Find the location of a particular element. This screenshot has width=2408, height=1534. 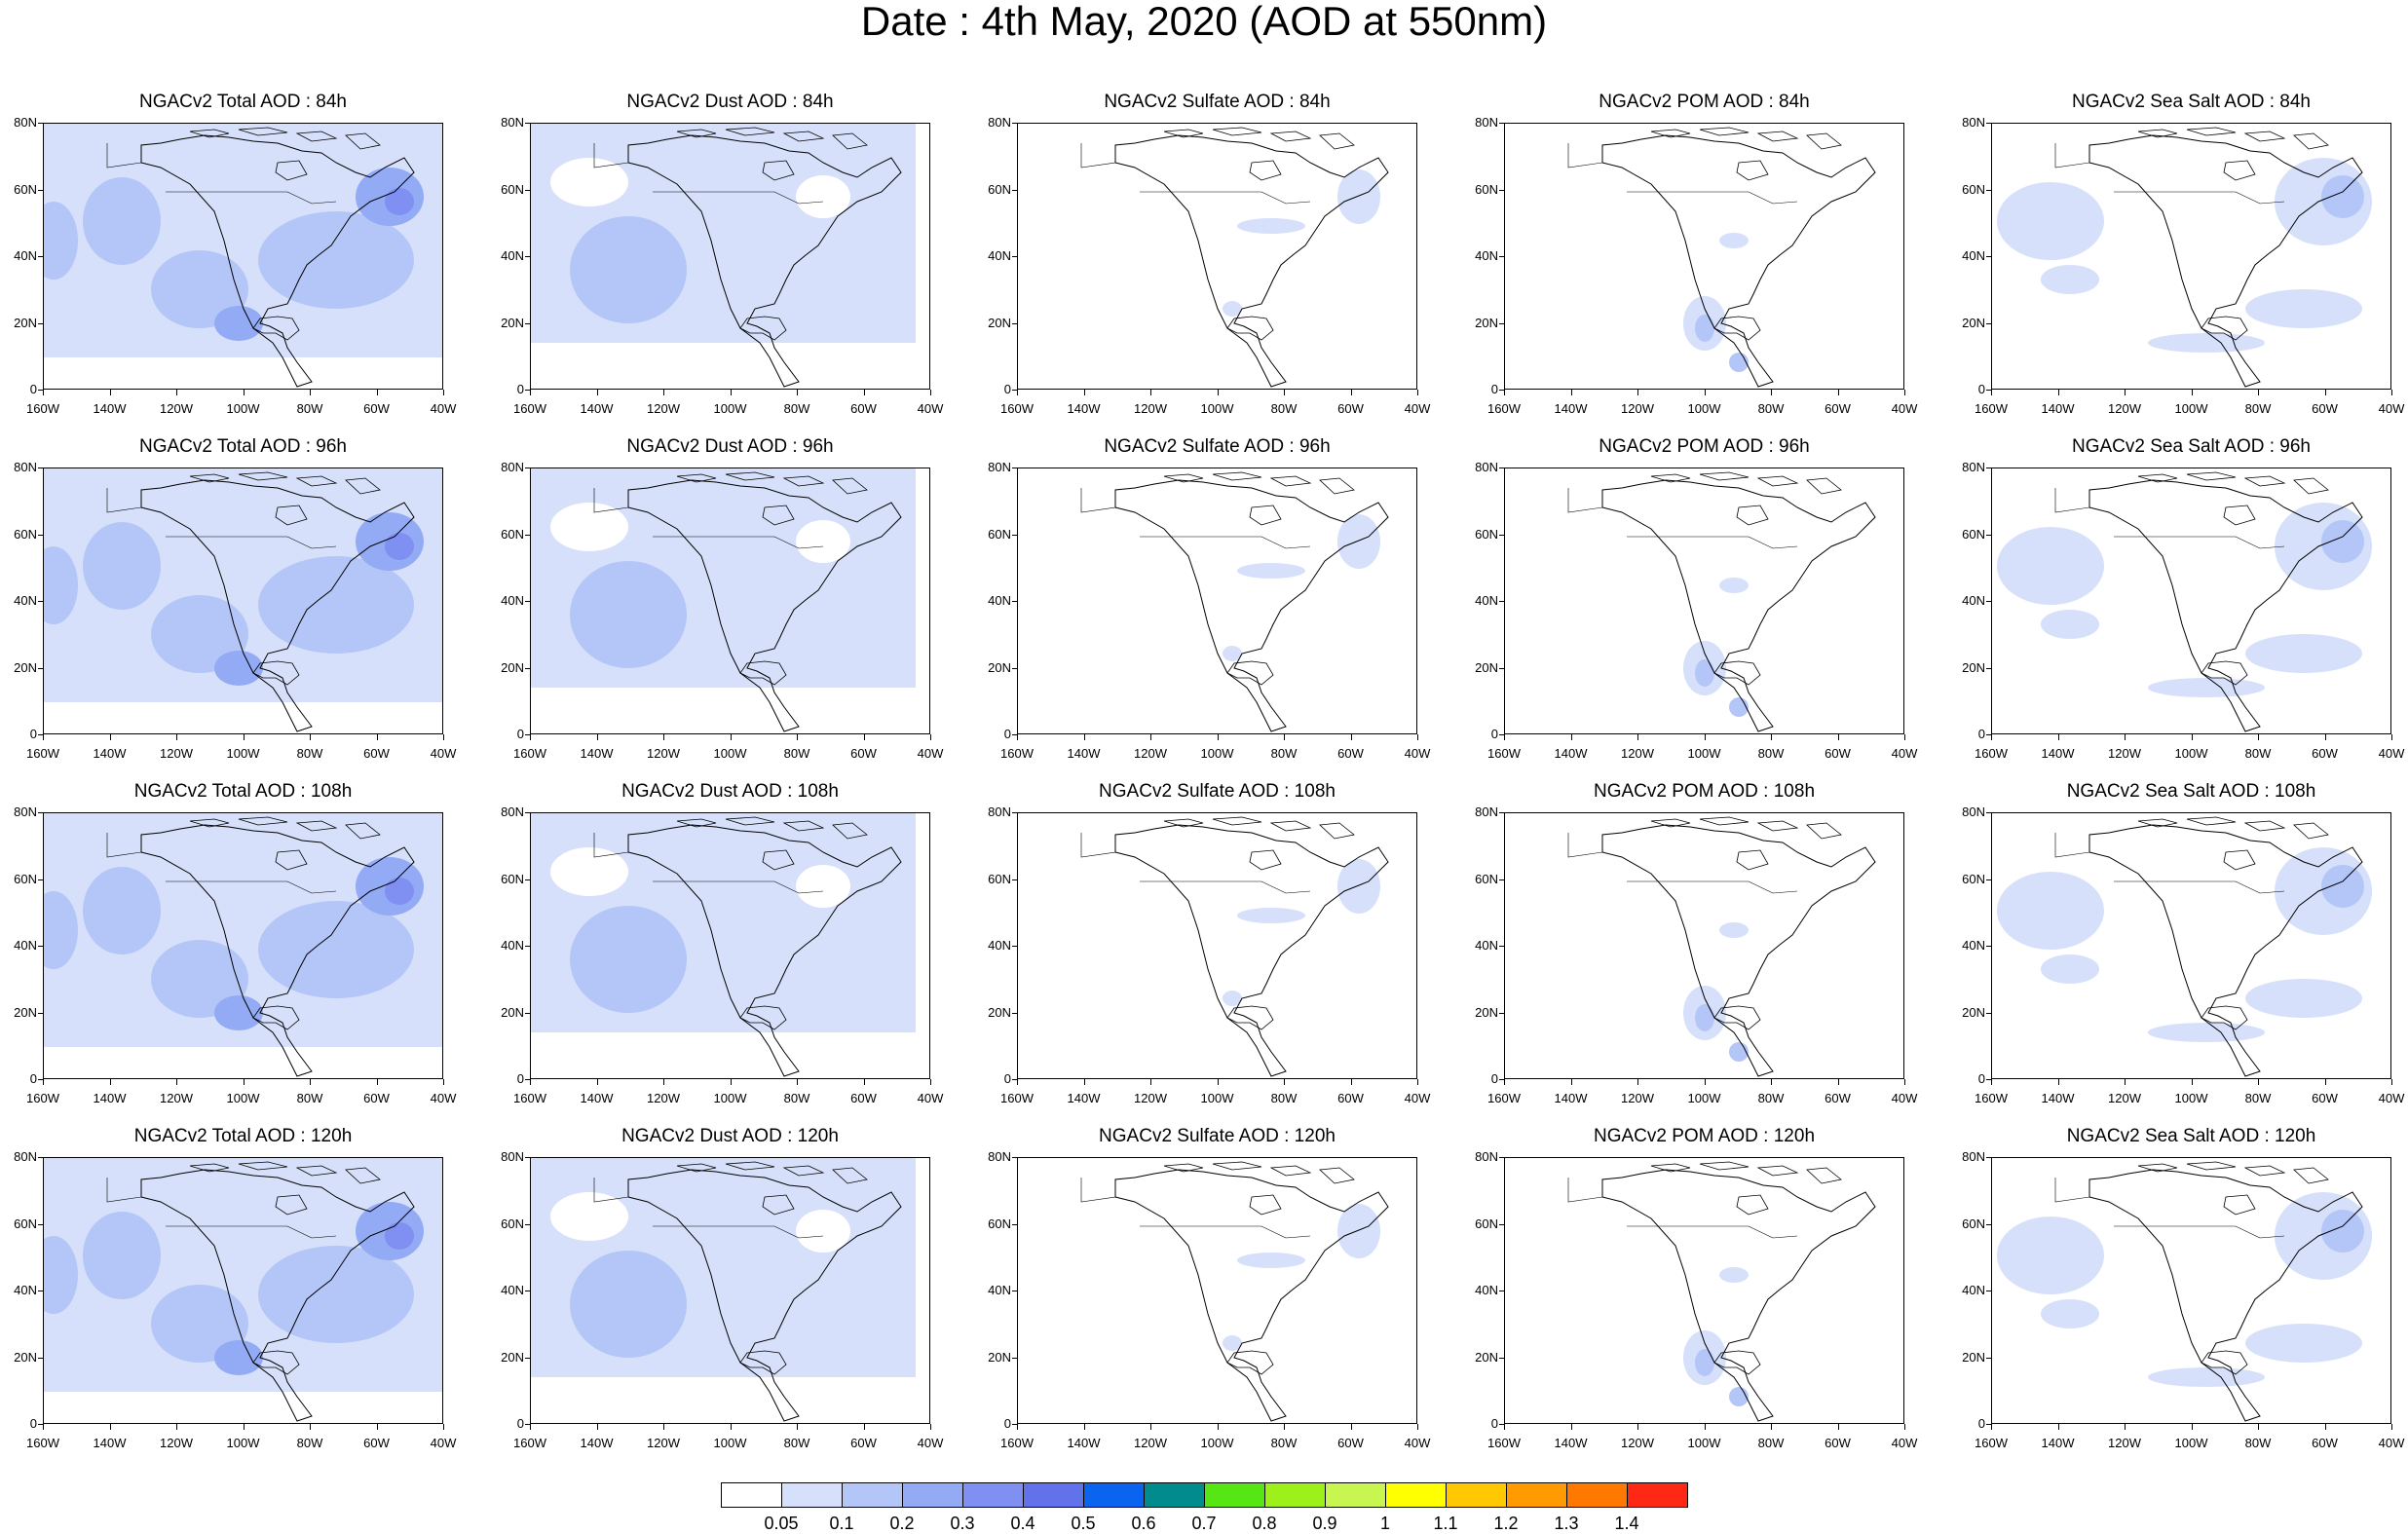

figure-title: Date : 4th May, 2020 (AOD at 550nm) is located at coordinates (1204, 22).